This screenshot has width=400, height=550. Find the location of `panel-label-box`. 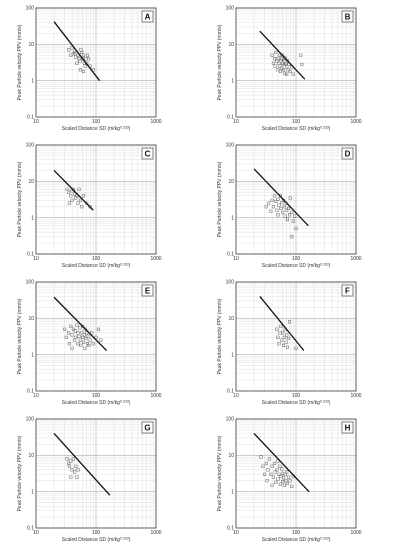

panel-label-box is located at coordinates (347, 16).